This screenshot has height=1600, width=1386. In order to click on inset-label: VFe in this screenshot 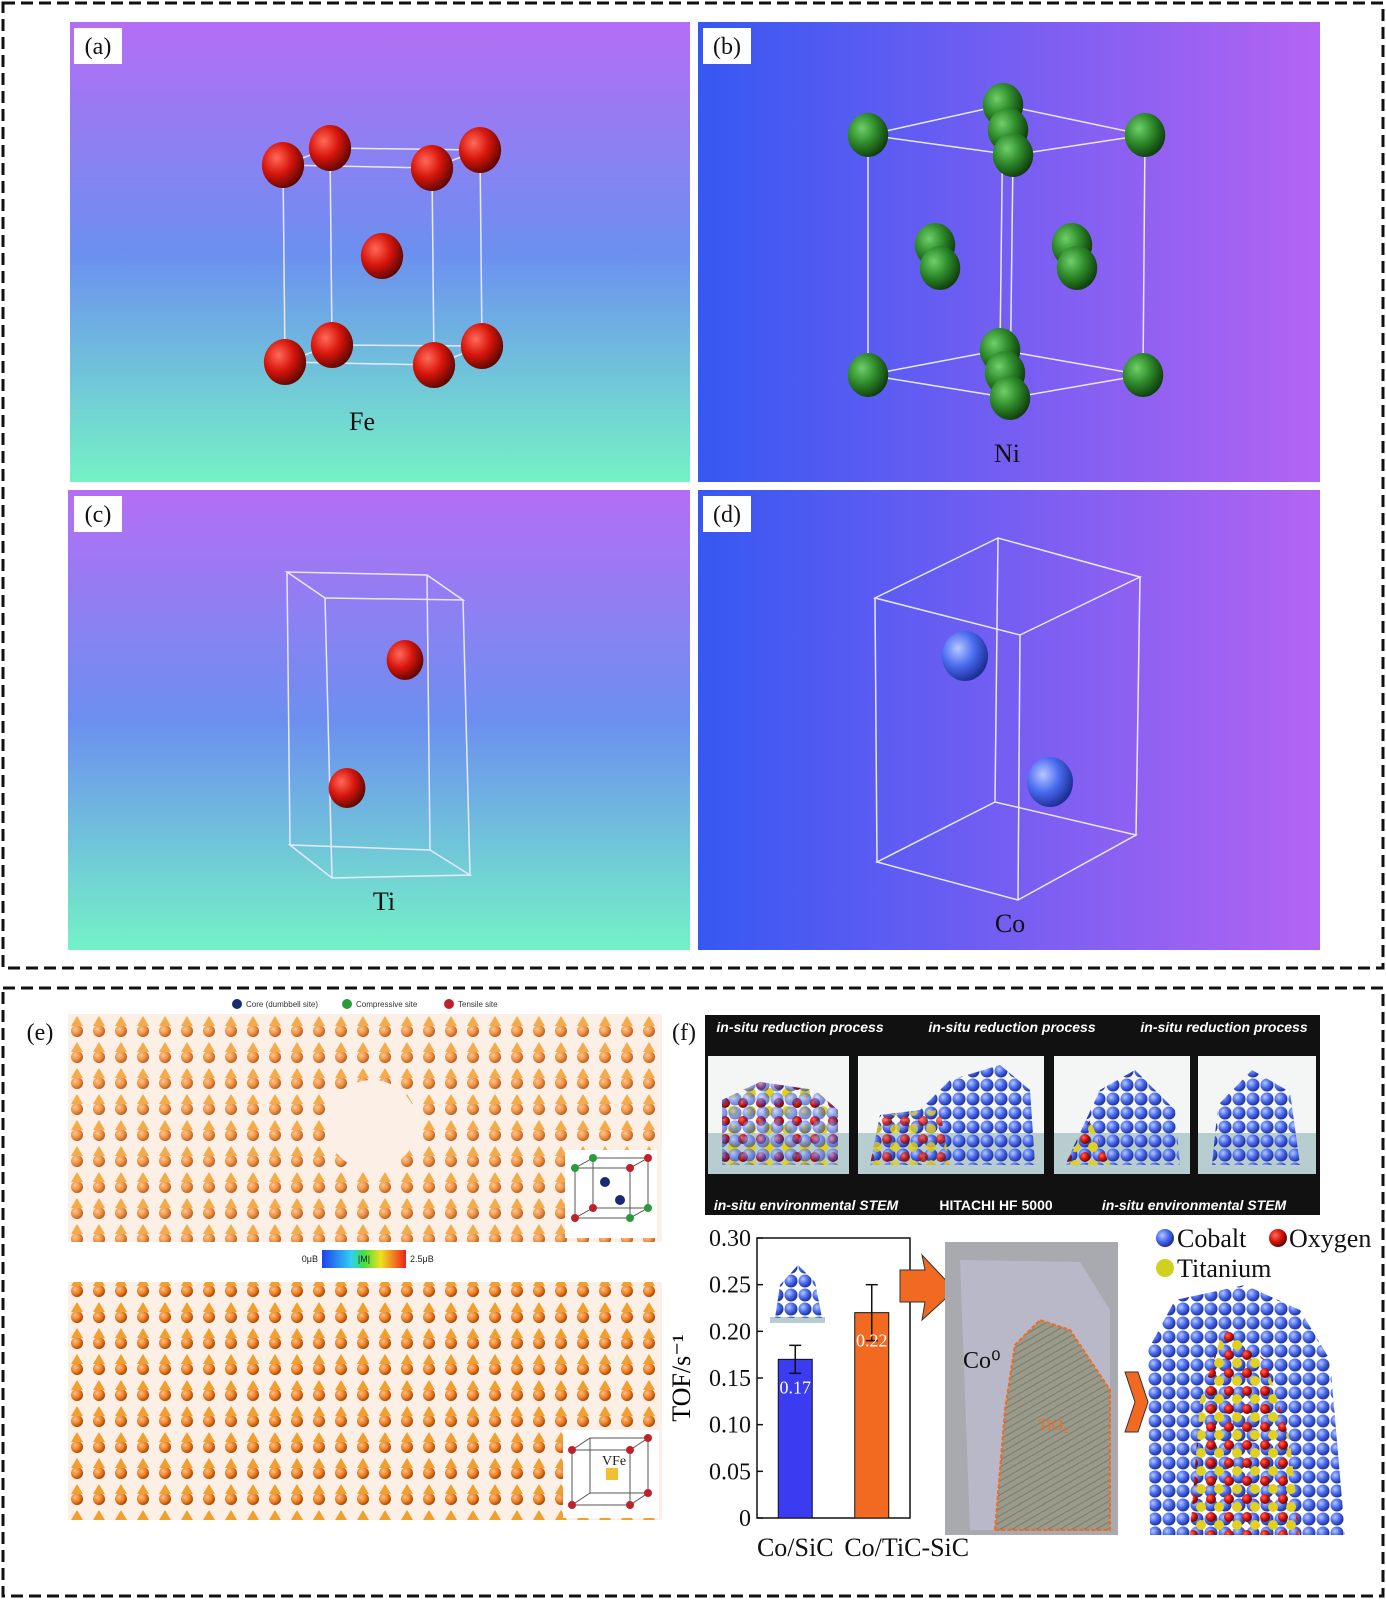, I will do `click(614, 1461)`.